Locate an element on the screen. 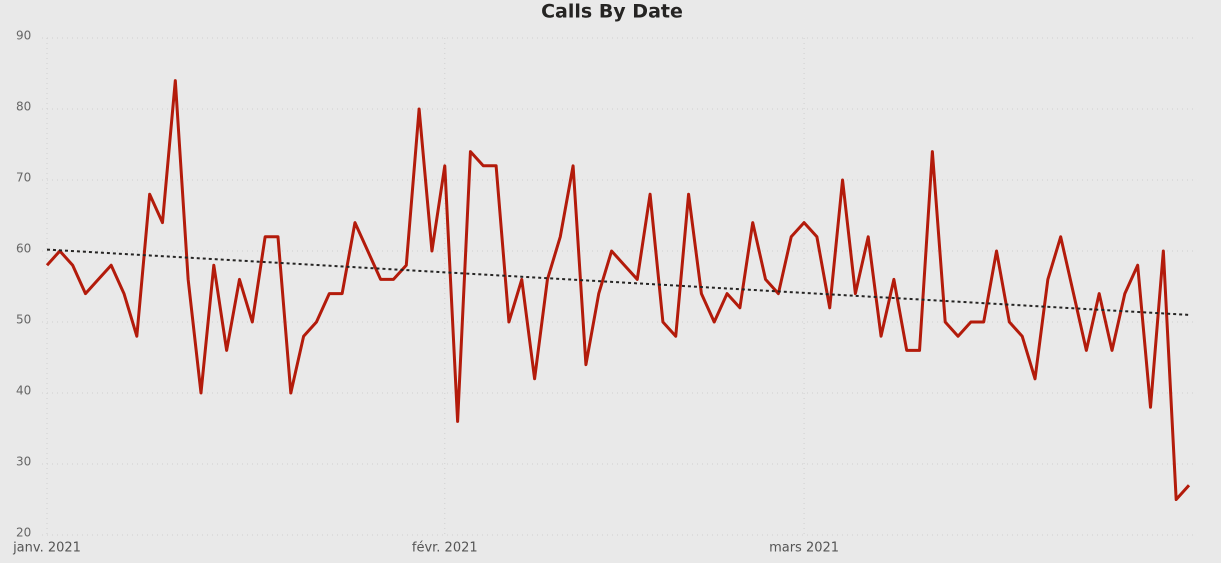 Image resolution: width=1221 pixels, height=563 pixels. x-tick-label: janv. 2021 is located at coordinates (46, 548).